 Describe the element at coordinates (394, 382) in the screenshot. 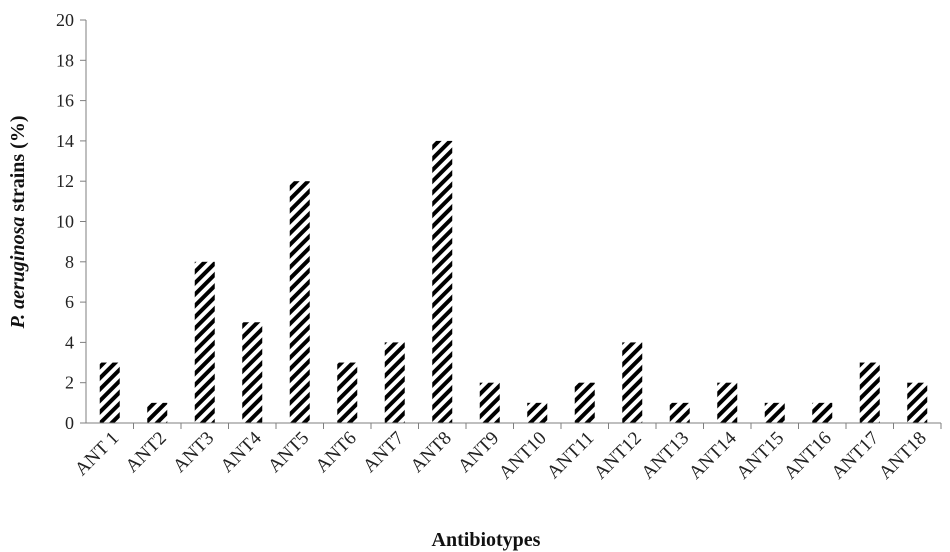

I see `bar-ant7` at that location.